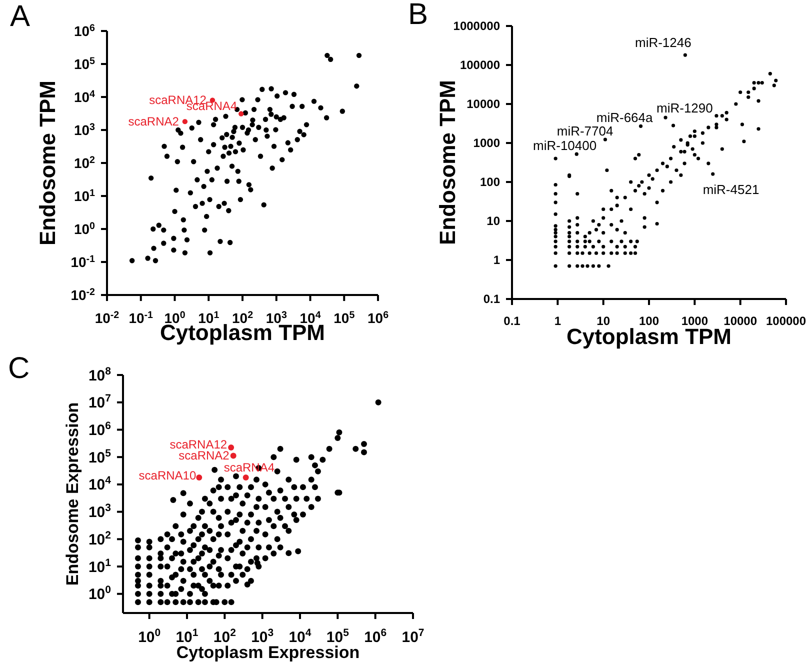  Describe the element at coordinates (476, 26) in the screenshot. I see `y-tick-label: 1000000` at that location.